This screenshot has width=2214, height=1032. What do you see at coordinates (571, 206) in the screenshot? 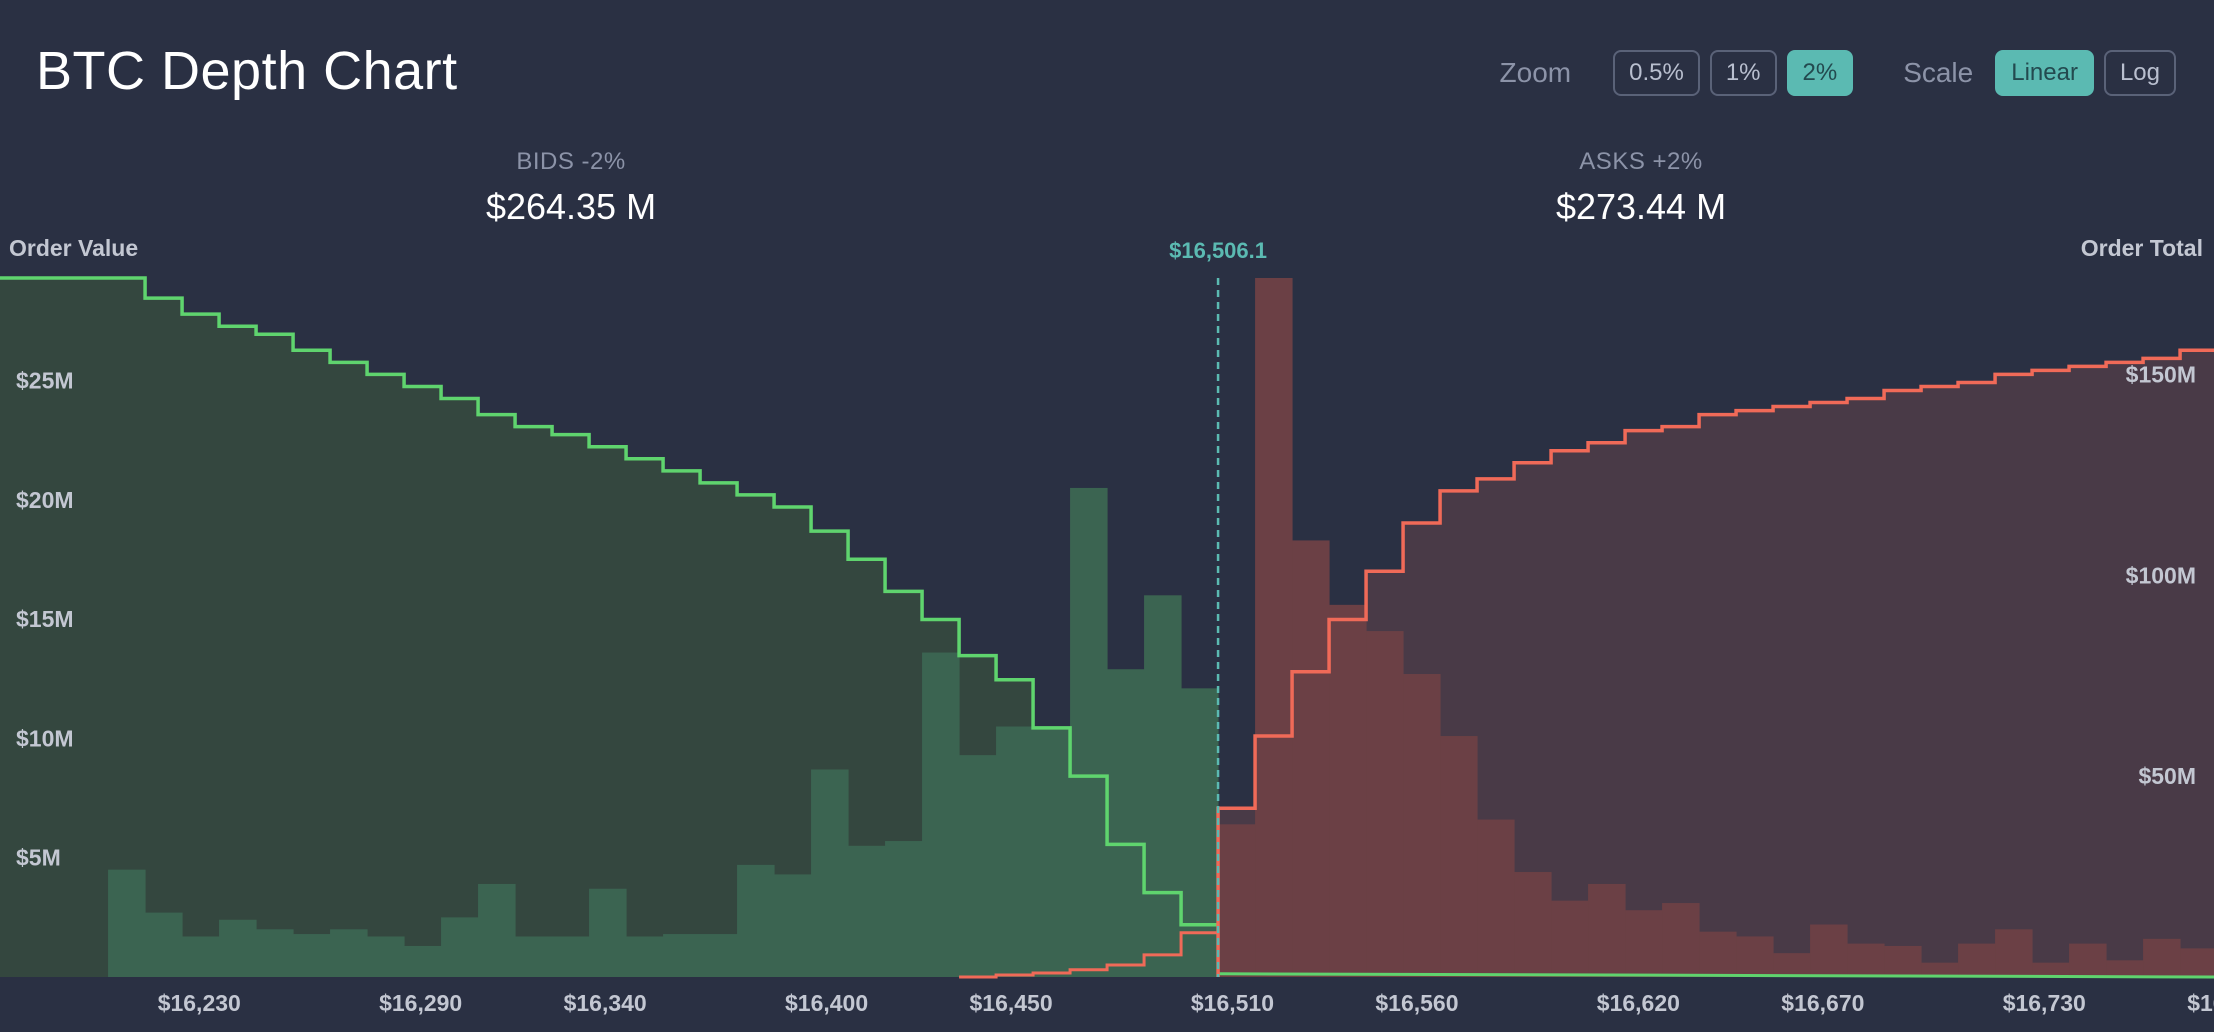
I see `bids-summary-value: $264.35 M` at bounding box center [571, 206].